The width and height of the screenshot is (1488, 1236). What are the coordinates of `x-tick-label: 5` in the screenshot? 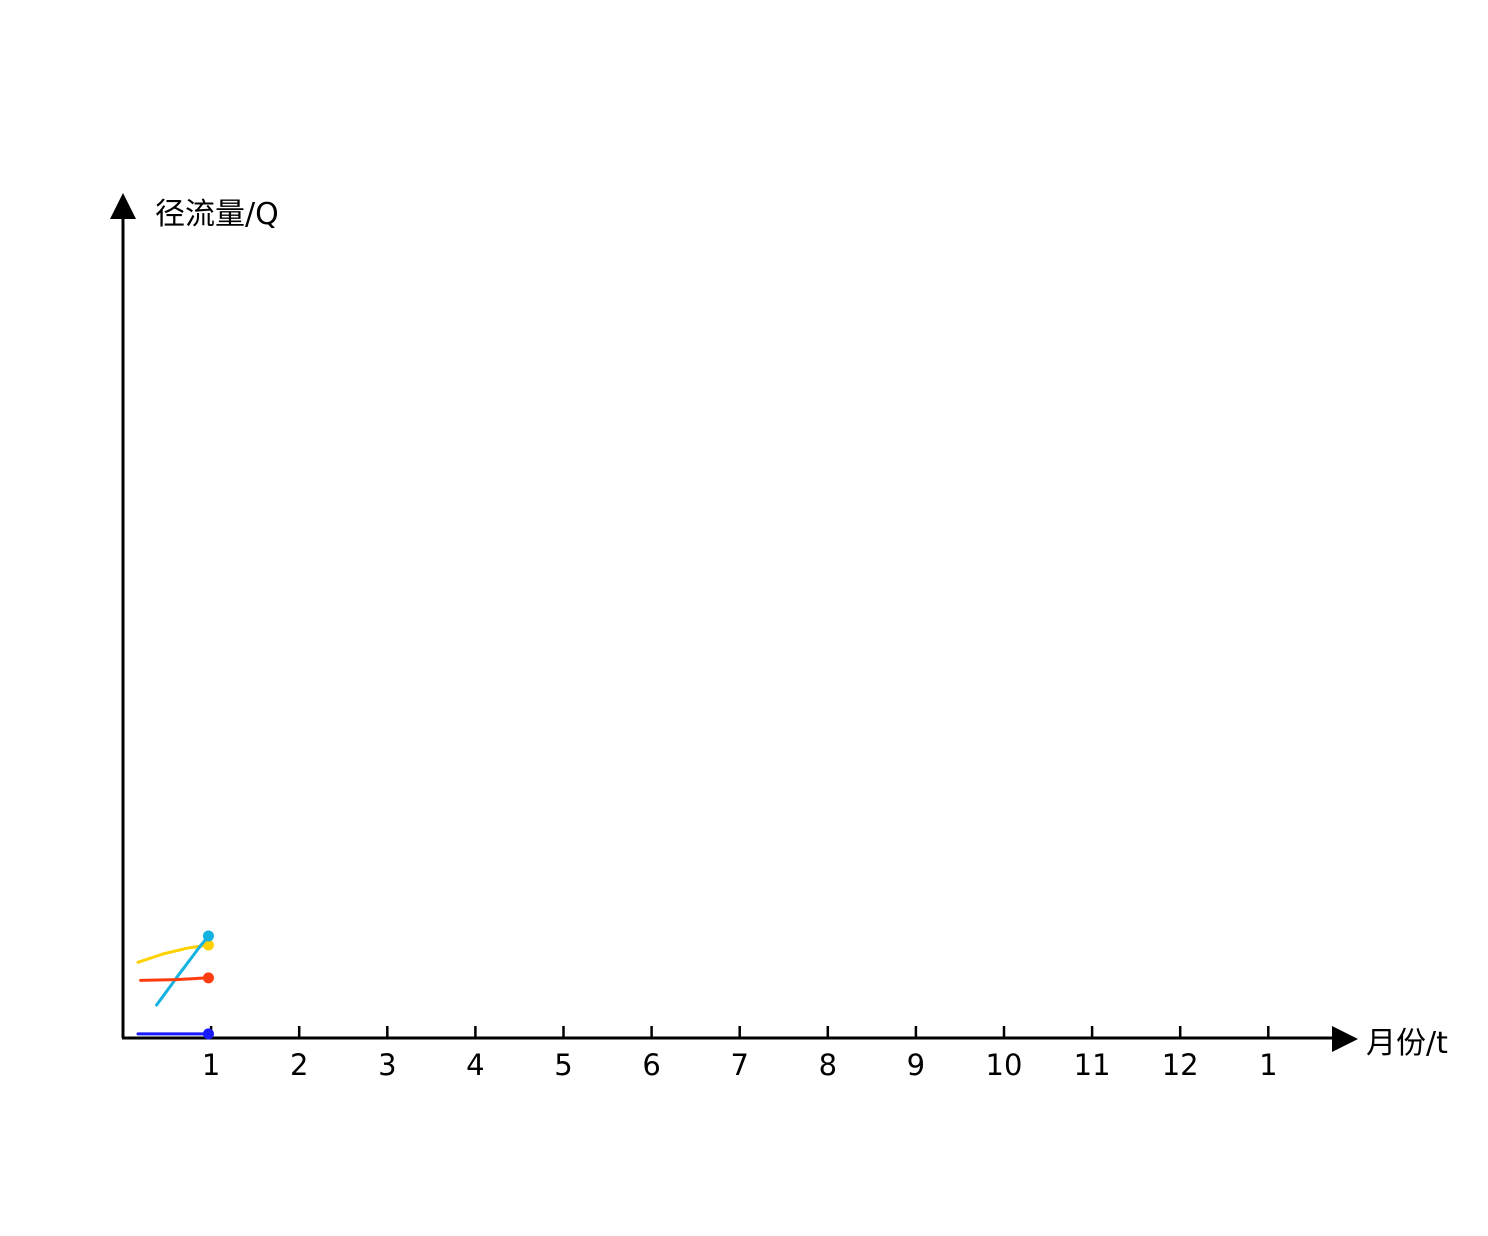 It's located at (563, 1065).